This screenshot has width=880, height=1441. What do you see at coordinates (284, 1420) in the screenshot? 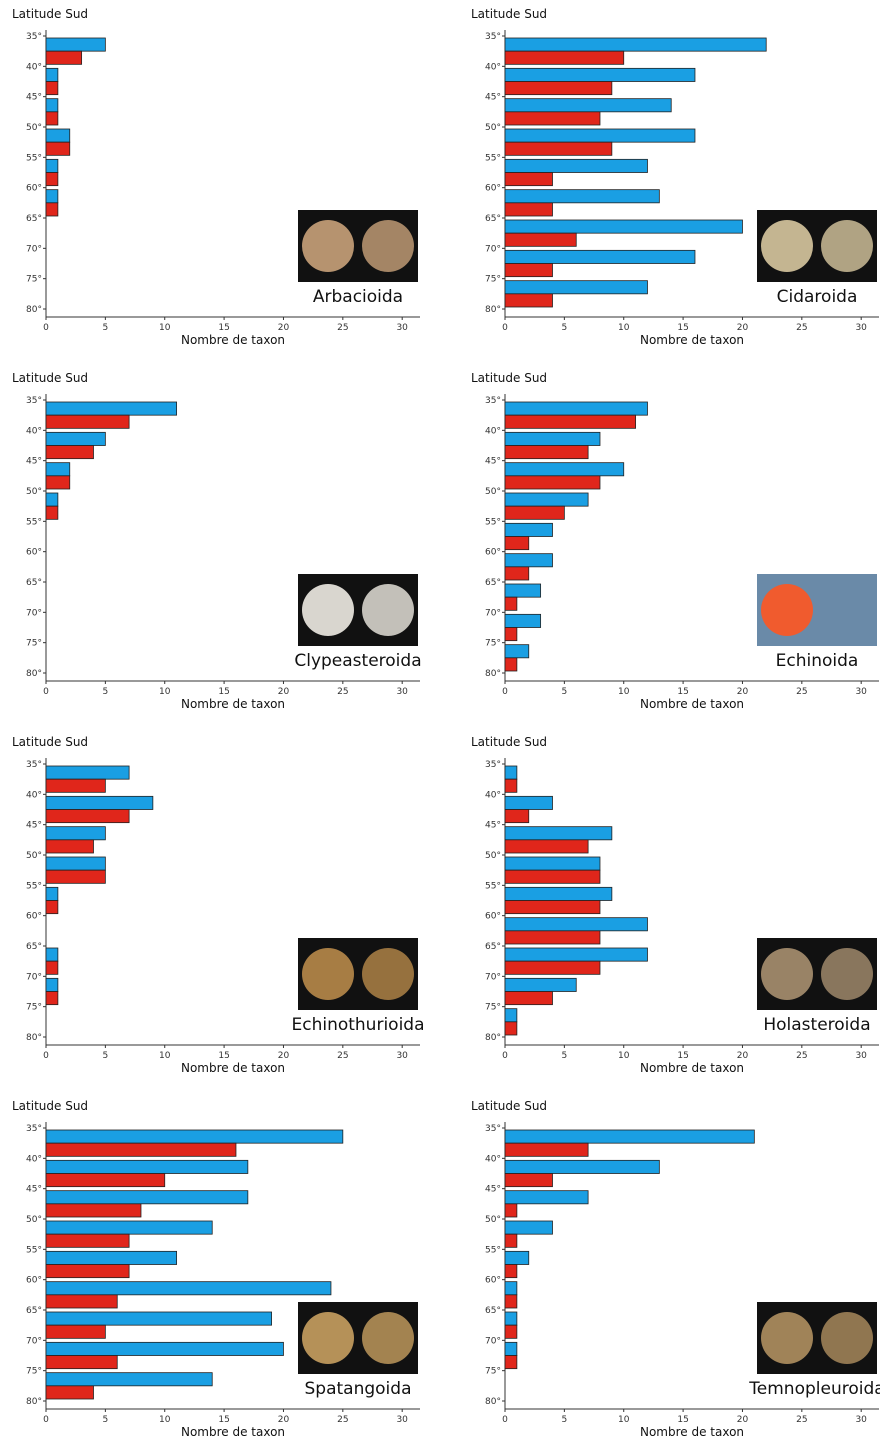
I see `x-tick-label: 20` at bounding box center [284, 1420].